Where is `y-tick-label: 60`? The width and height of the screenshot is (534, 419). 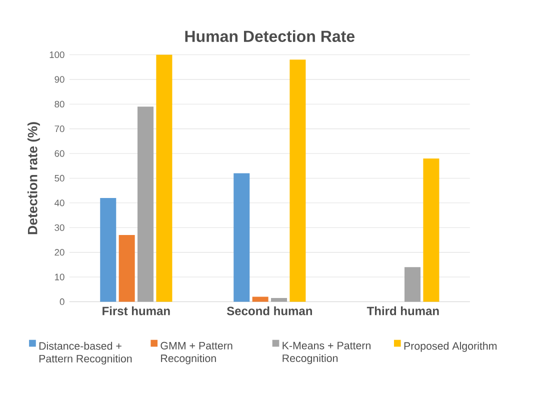 y-tick-label: 60 is located at coordinates (59, 153).